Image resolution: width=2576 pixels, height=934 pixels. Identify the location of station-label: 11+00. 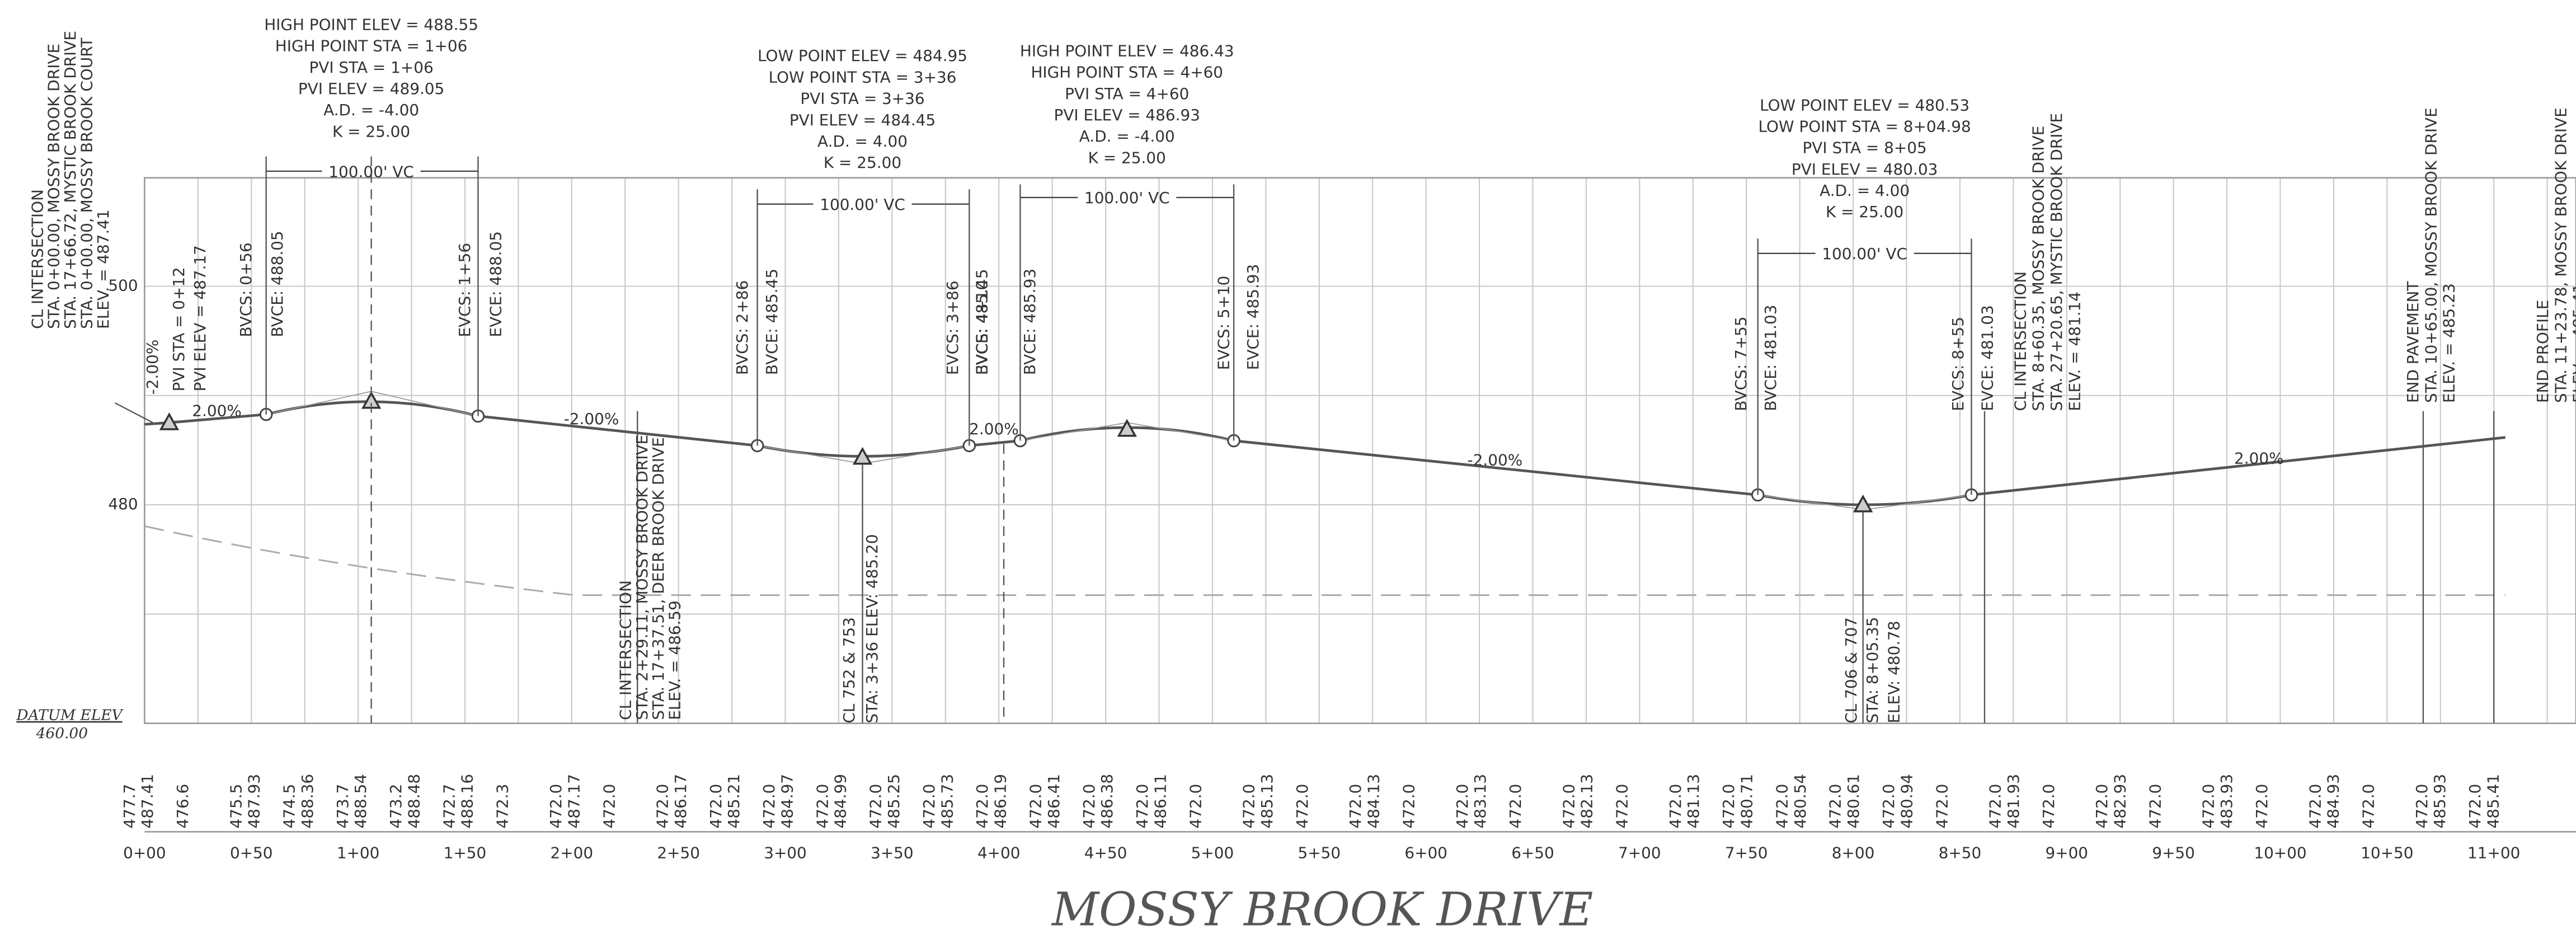
(2493, 852).